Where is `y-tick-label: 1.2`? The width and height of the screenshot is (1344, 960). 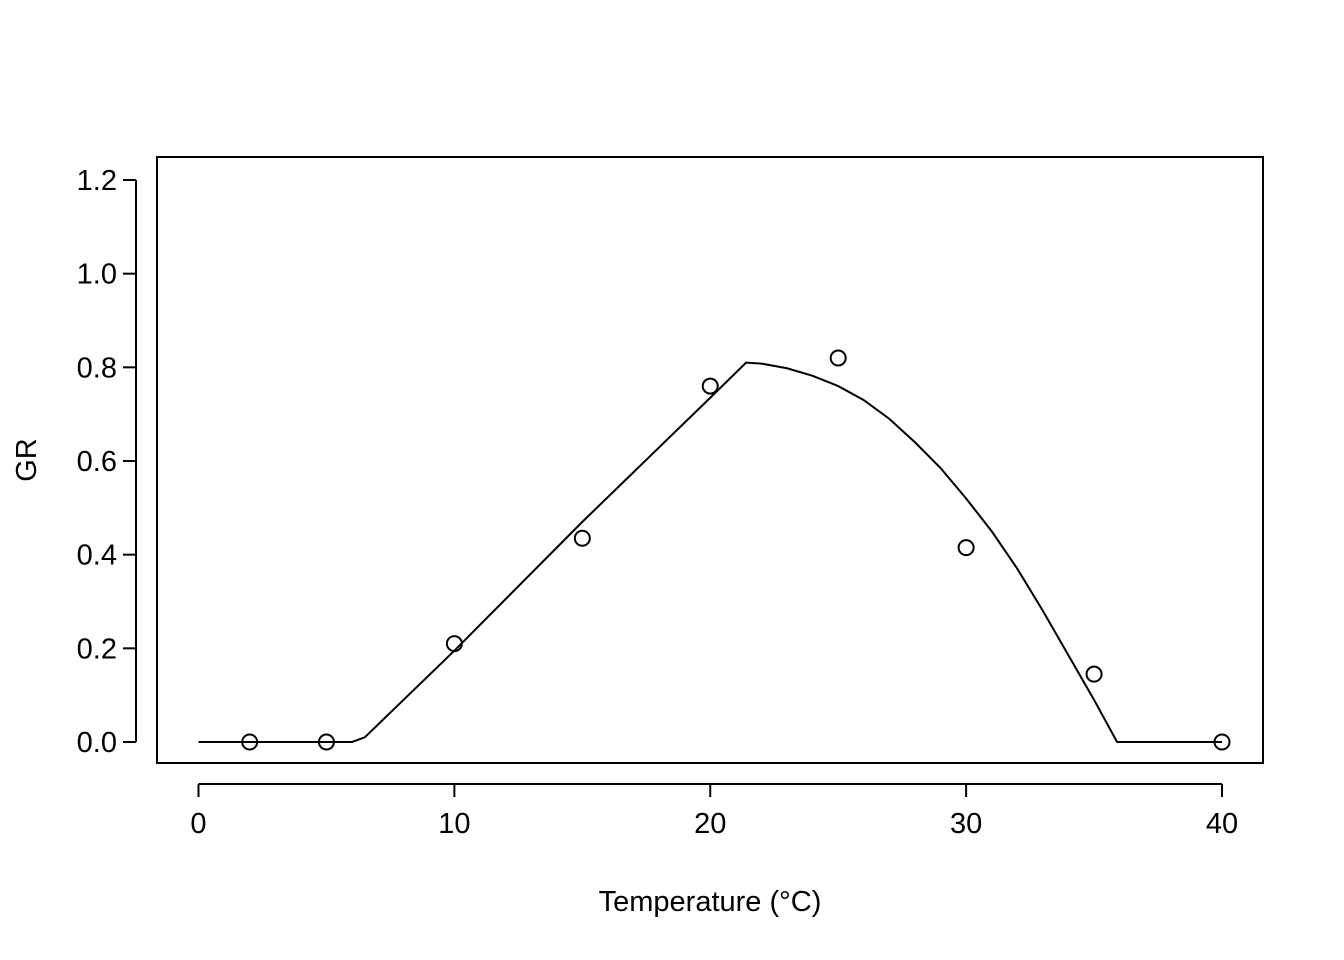 y-tick-label: 1.2 is located at coordinates (97, 181).